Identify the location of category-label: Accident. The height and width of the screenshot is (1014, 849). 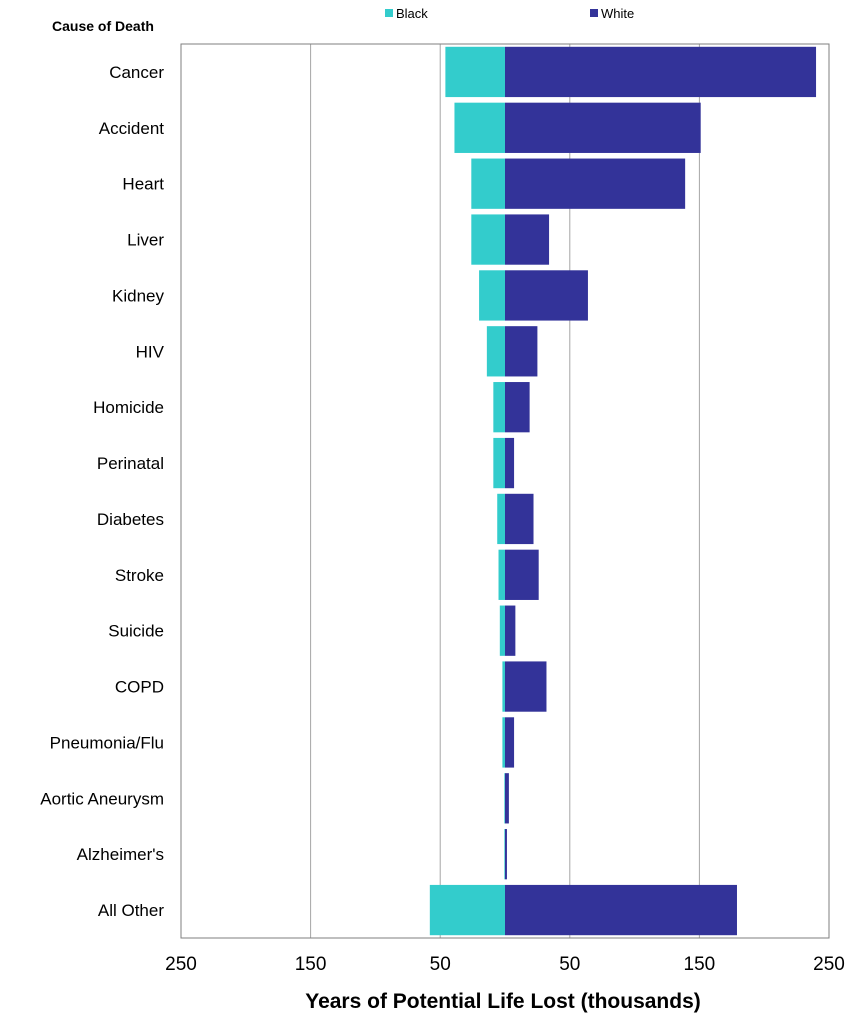
(131, 128).